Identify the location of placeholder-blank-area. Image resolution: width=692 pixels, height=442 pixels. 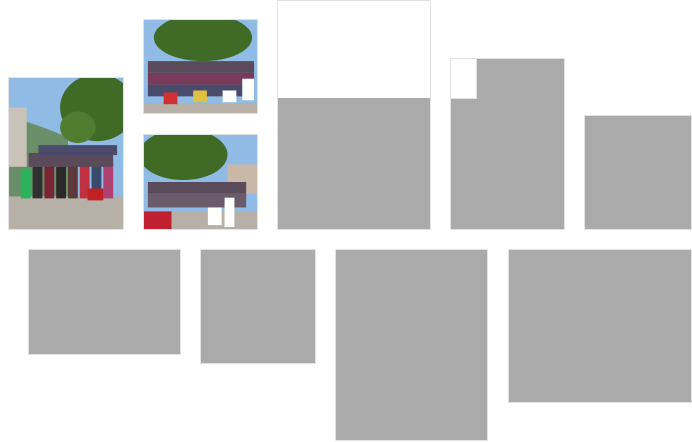
(354, 49).